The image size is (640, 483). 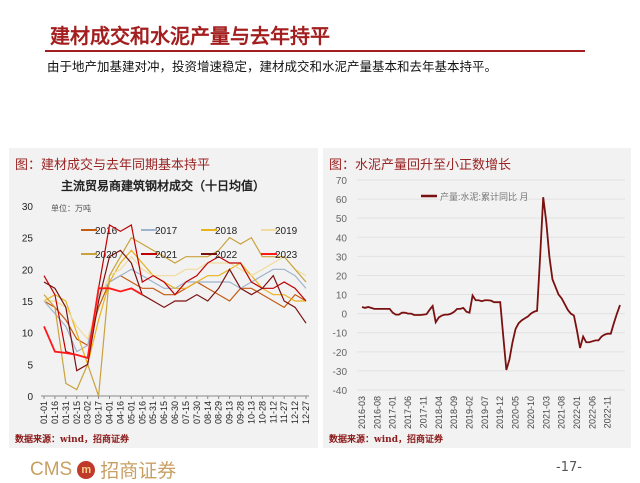 I want to click on x-tick-label: 09-13, so click(x=230, y=412).